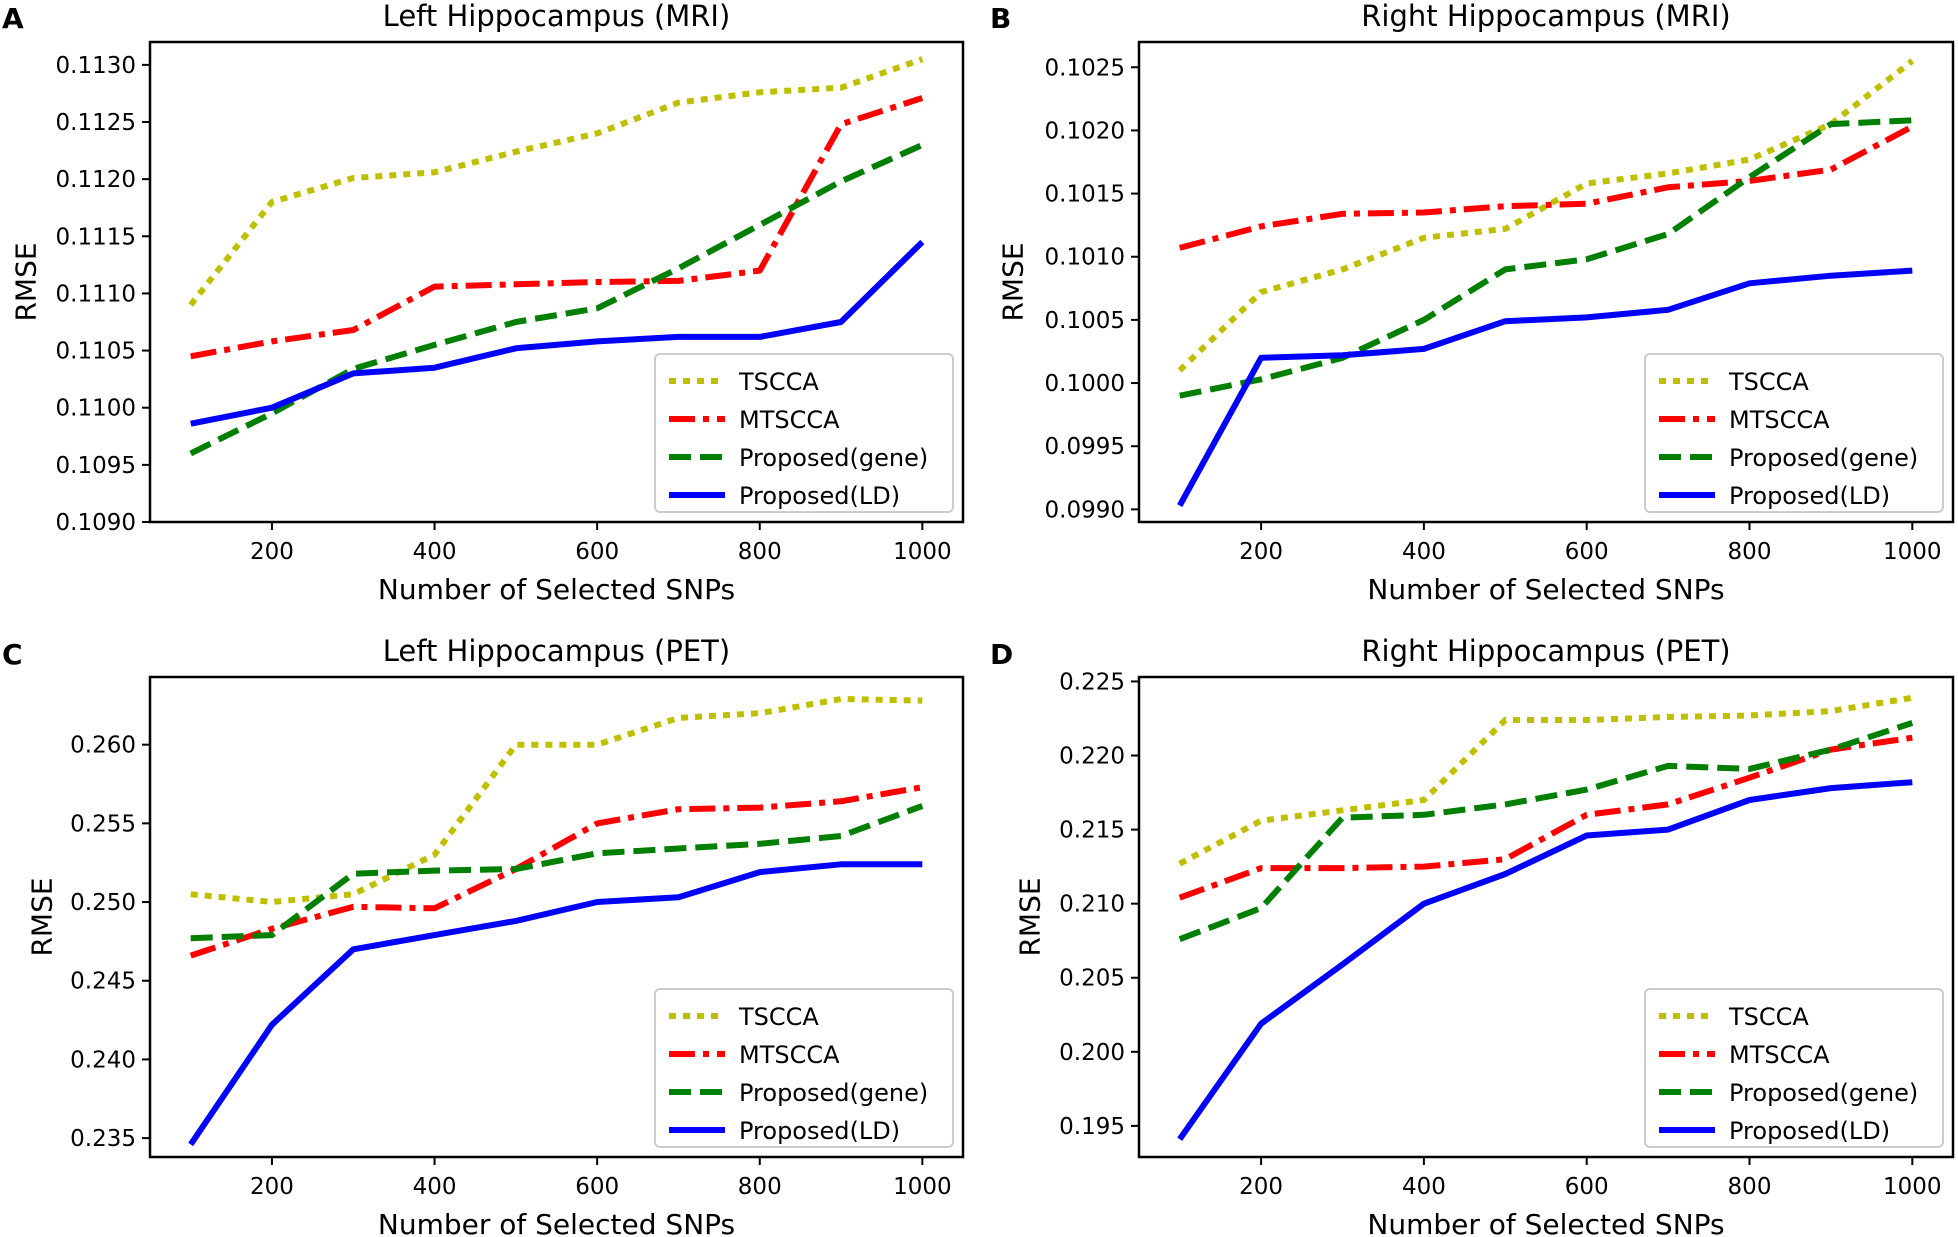 The height and width of the screenshot is (1237, 1958). What do you see at coordinates (1001, 654) in the screenshot?
I see `panel-letter: D` at bounding box center [1001, 654].